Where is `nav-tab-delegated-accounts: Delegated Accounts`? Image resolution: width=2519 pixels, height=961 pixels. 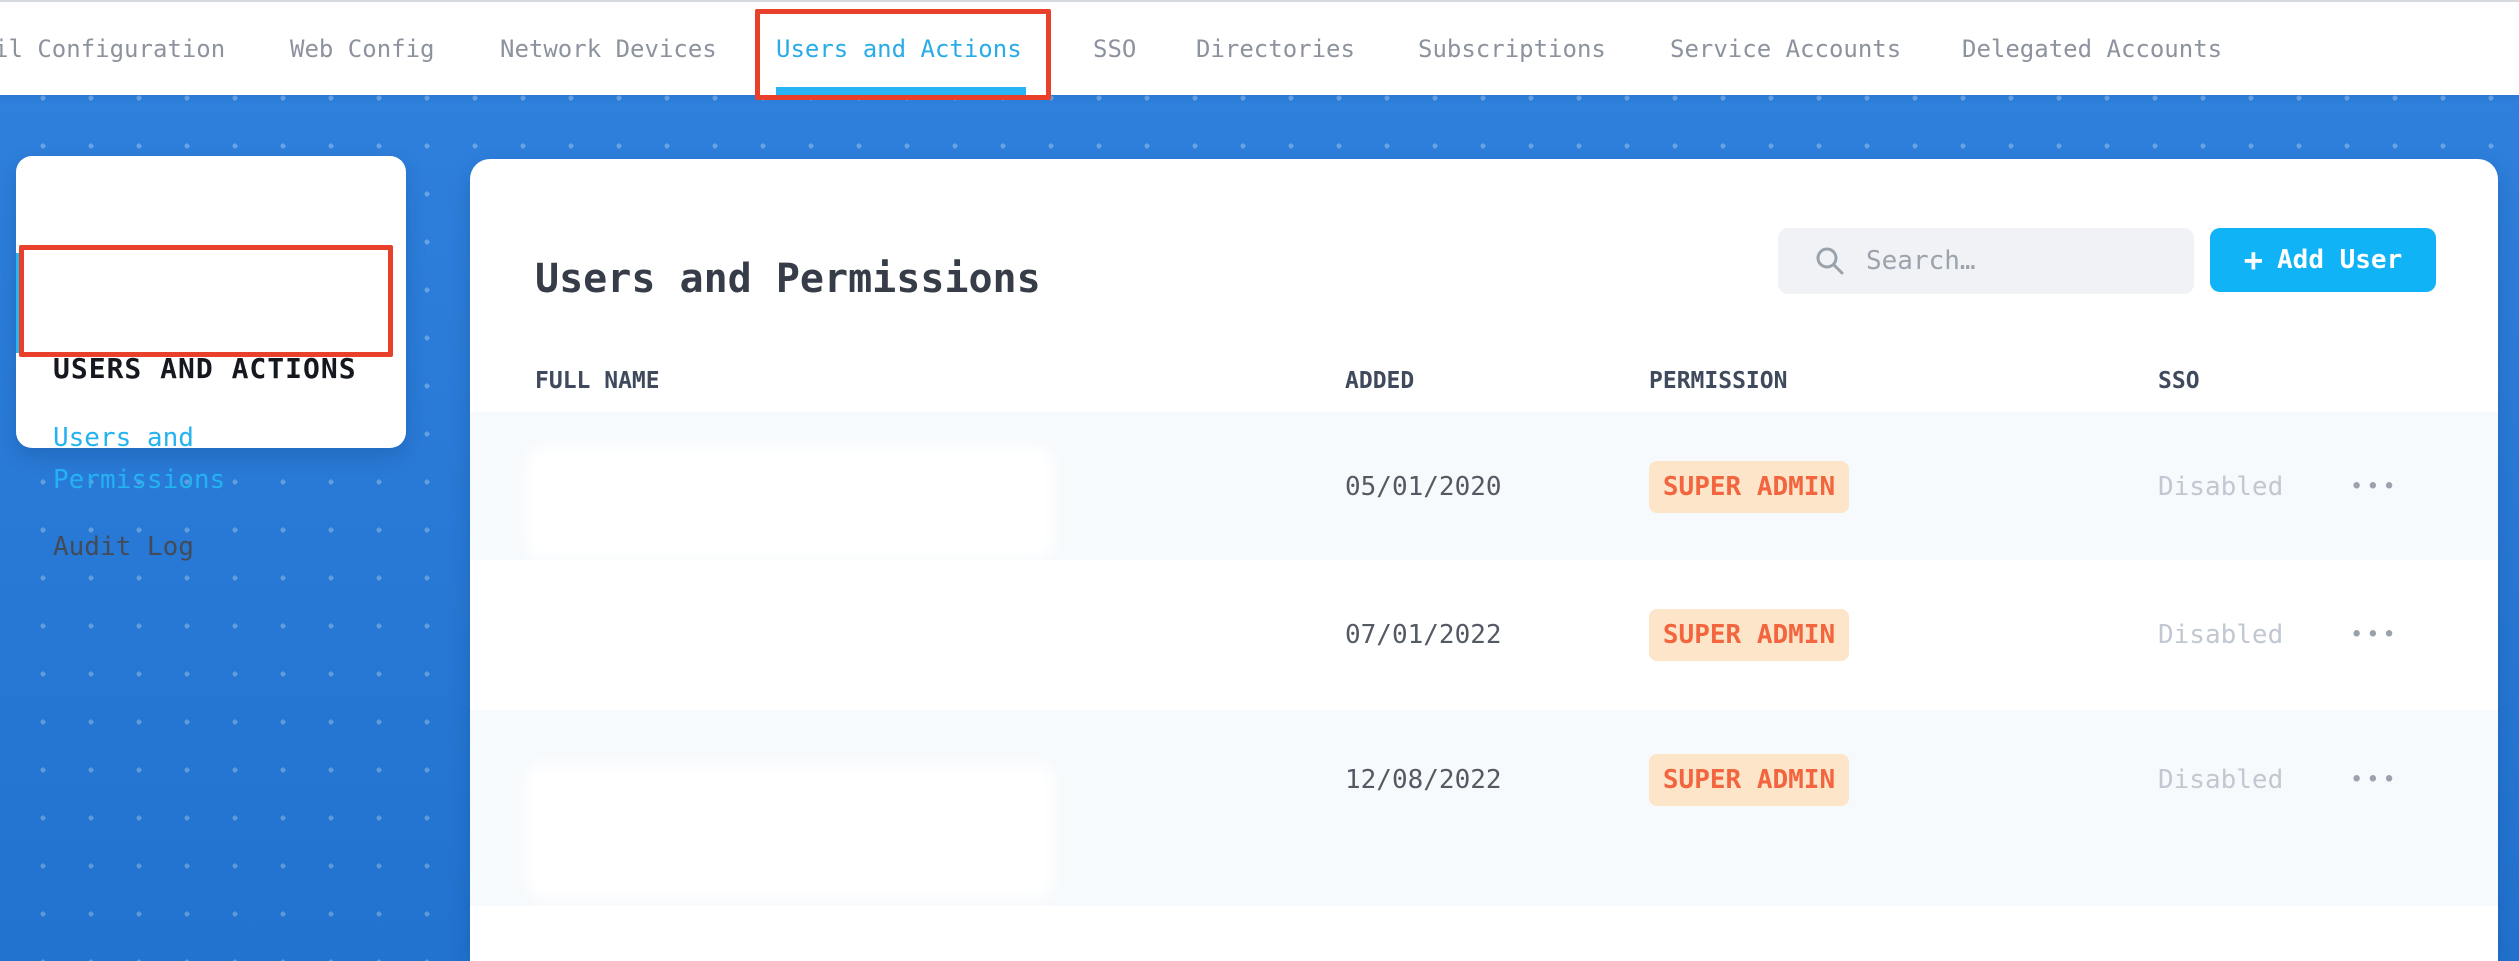
nav-tab-delegated-accounts: Delegated Accounts is located at coordinates (2092, 48).